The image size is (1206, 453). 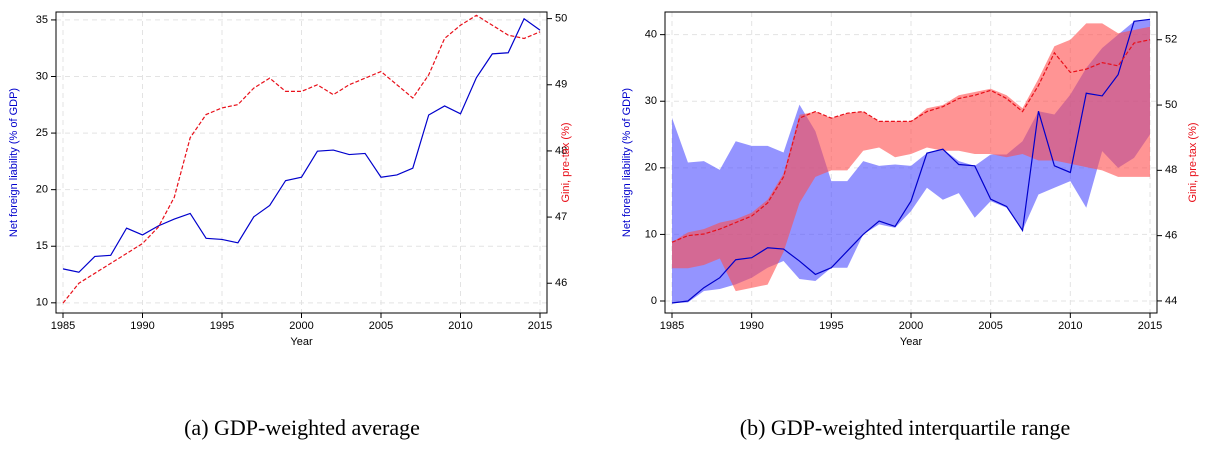 I want to click on y2-tick-label: 49, so click(x=561, y=85).